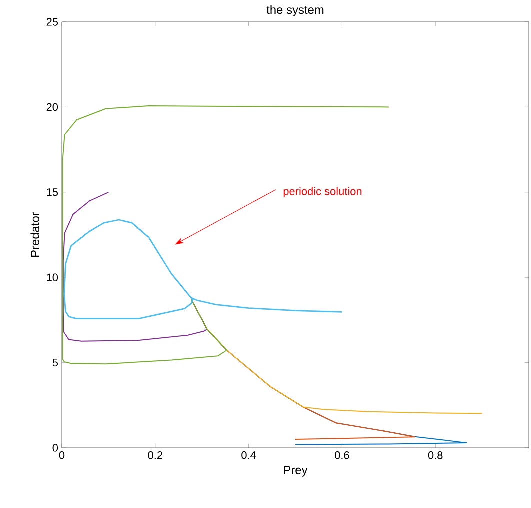 This screenshot has width=531, height=508. Describe the element at coordinates (155, 456) in the screenshot. I see `x-tick-label: 0.2` at that location.